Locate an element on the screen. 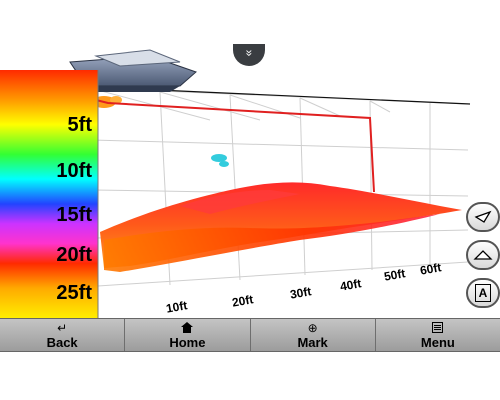 The width and height of the screenshot is (500, 400). double-chevron-down-icon: » is located at coordinates (249, 53).